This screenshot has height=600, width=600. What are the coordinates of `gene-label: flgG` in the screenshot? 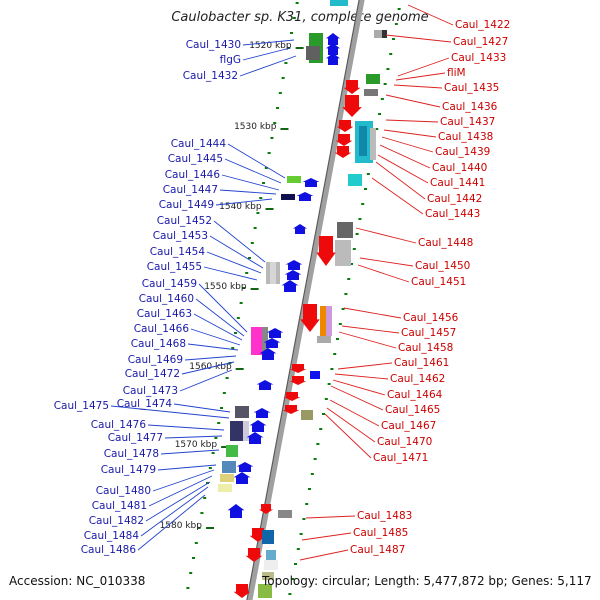 It's located at (230, 60).